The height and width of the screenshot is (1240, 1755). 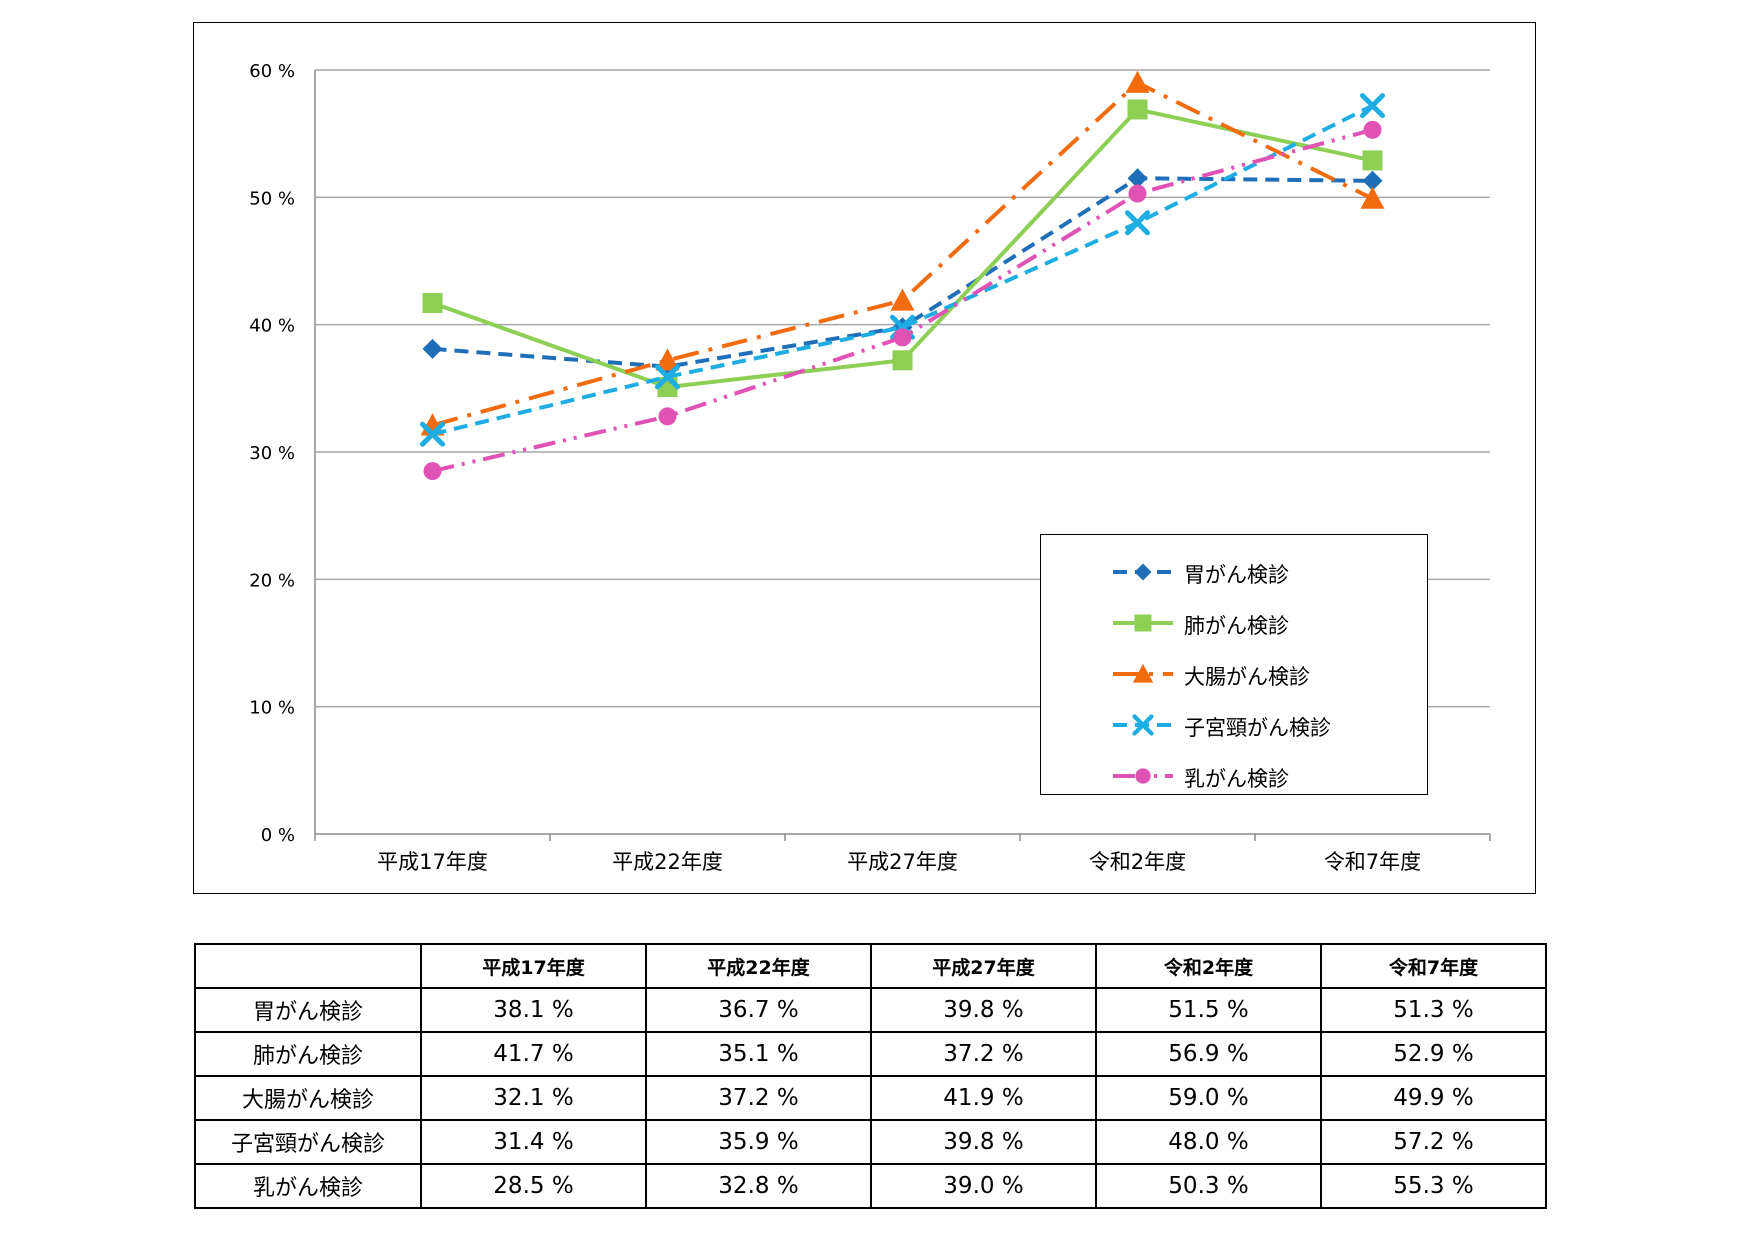 I want to click on table-column-header: 令和7年度, so click(x=1433, y=966).